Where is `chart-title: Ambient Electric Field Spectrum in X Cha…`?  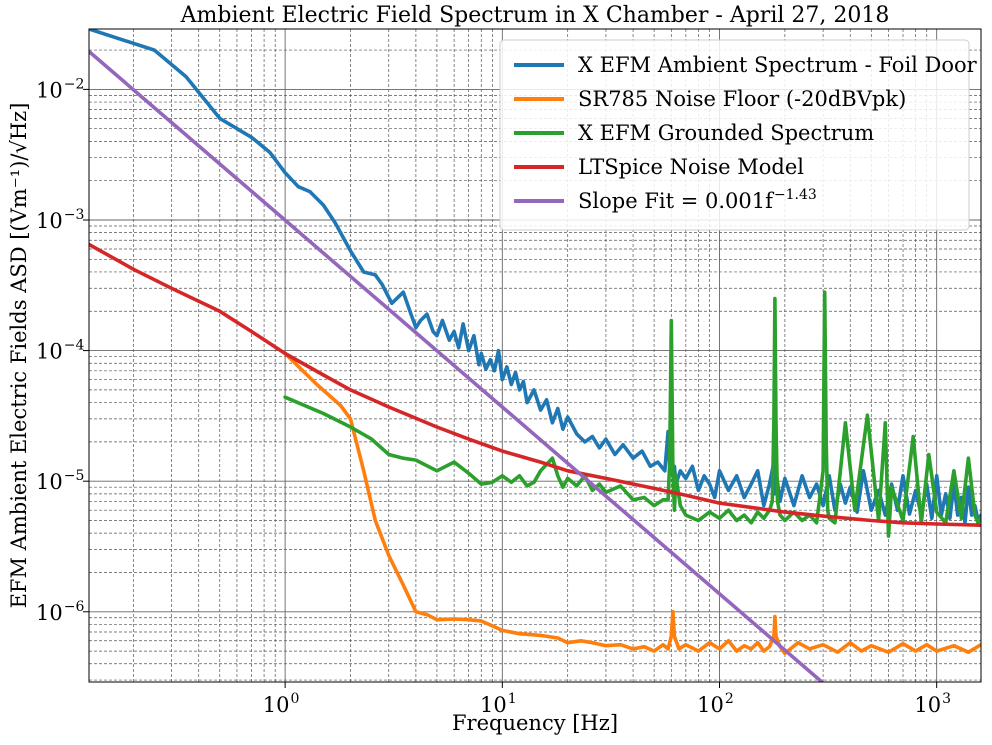
chart-title: Ambient Electric Field Spectrum in X Cha… is located at coordinates (535, 15).